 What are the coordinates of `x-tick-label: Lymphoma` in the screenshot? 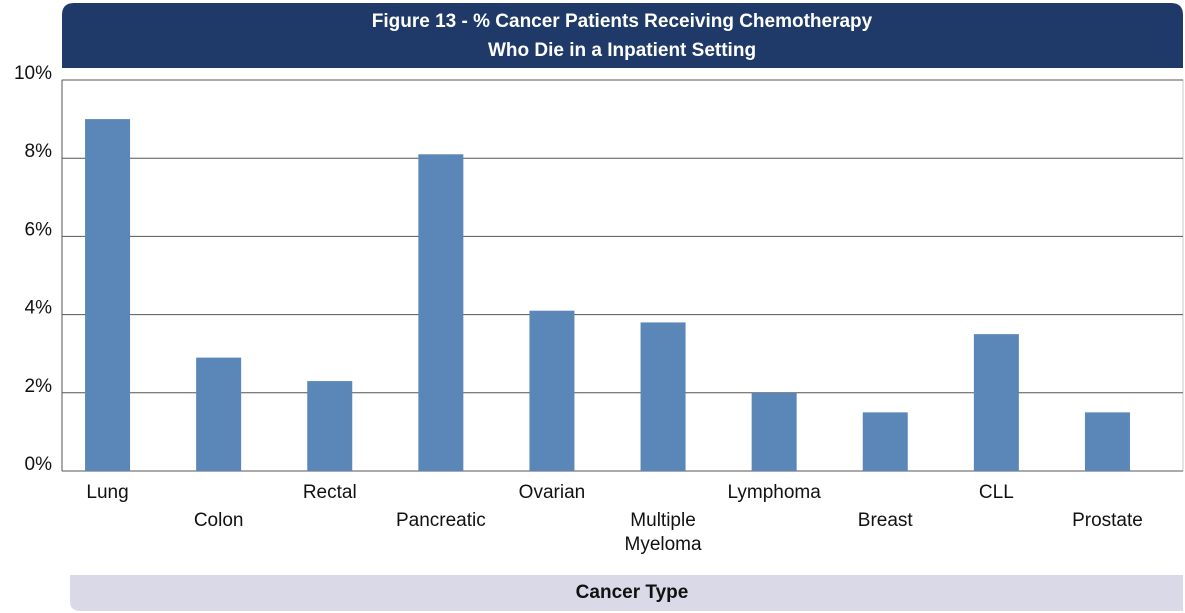 It's located at (775, 492).